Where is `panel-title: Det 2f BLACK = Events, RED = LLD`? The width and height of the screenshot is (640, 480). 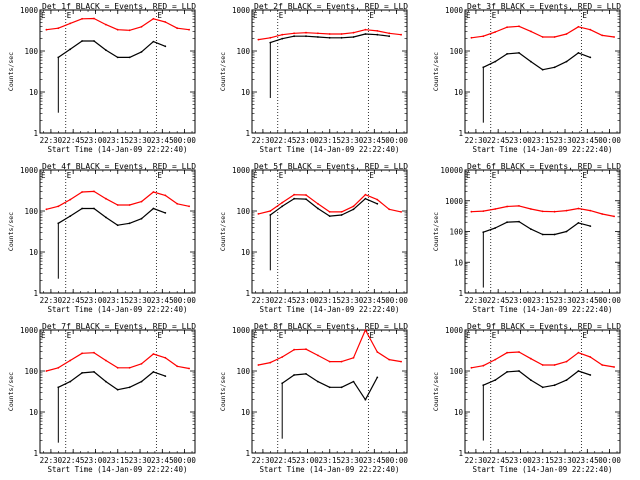
panel-title: Det 2f BLACK = Events, RED = LLD is located at coordinates (331, 6).